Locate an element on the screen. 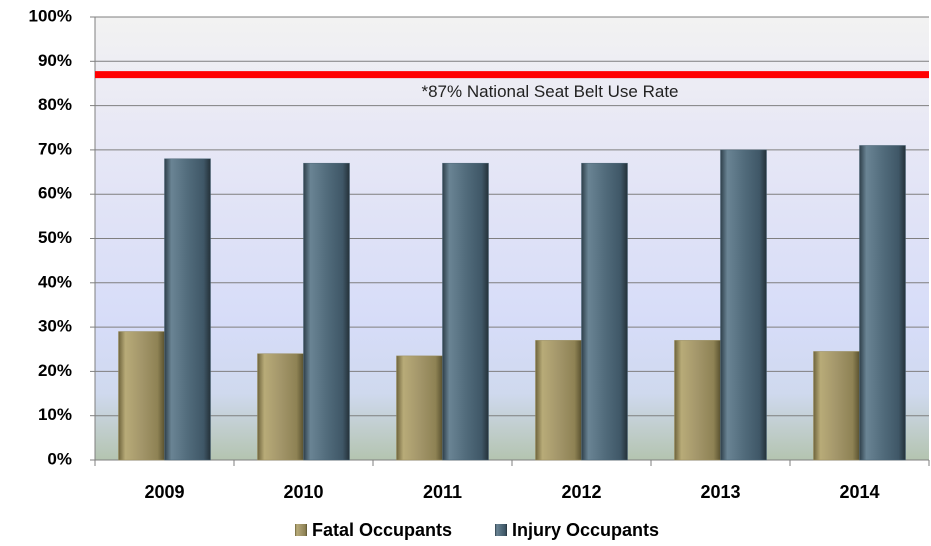  y-tick-label: 0% is located at coordinates (59, 458).